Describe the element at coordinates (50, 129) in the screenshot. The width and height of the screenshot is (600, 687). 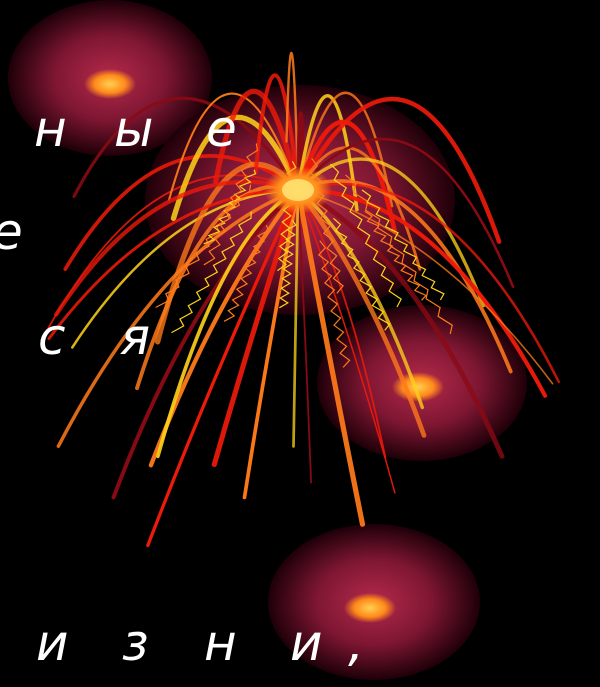
I see `text-line1-letter-1: н` at that location.